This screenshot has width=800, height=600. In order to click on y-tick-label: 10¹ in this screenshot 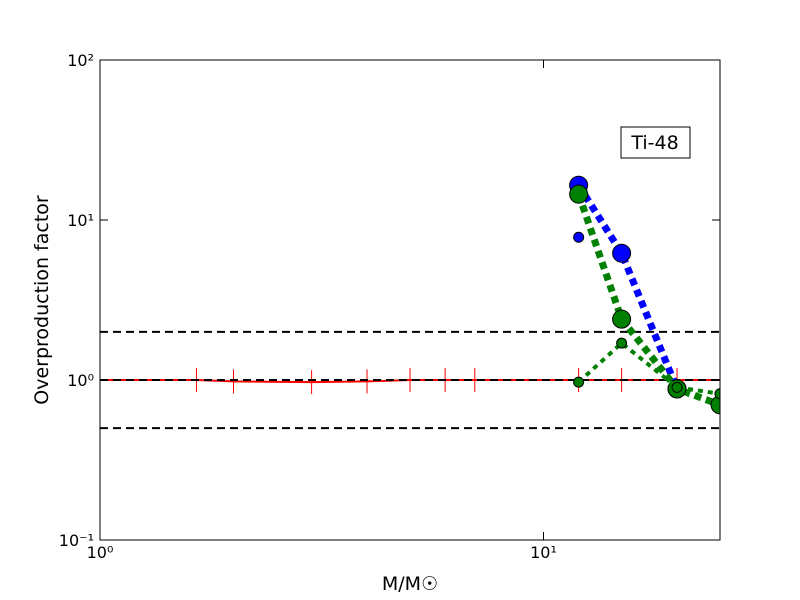, I will do `click(80, 220)`.